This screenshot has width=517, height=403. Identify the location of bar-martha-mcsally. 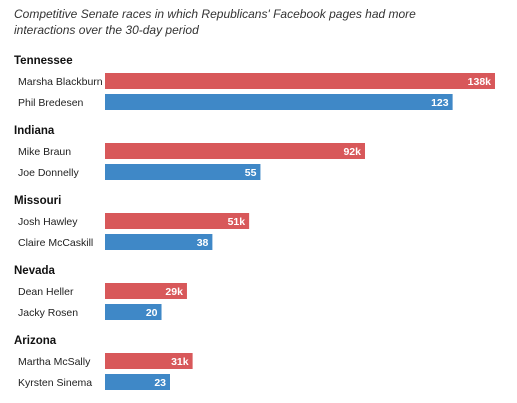
(149, 361).